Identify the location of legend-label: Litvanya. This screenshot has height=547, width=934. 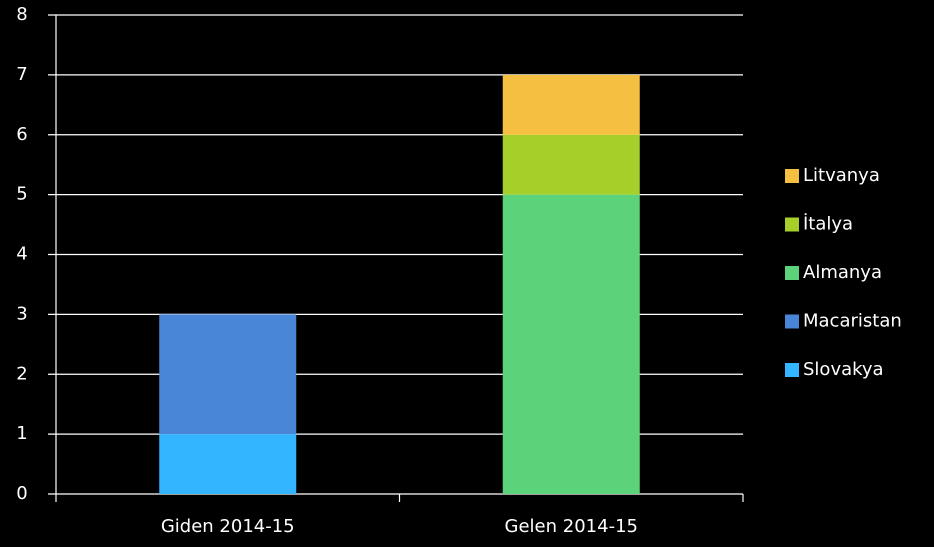
(841, 175).